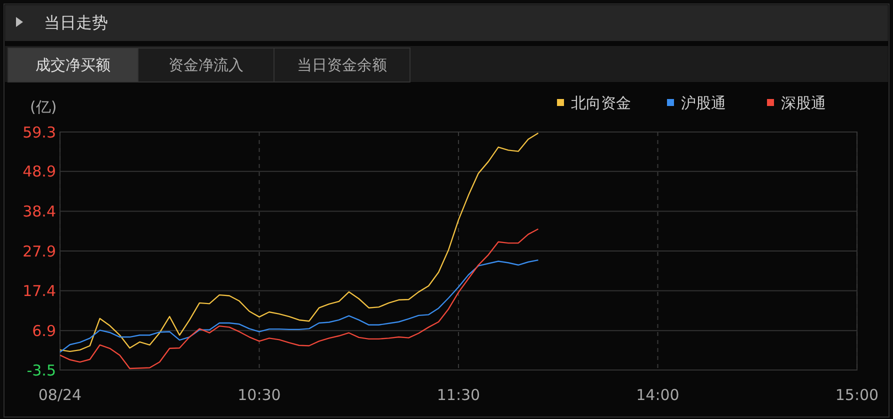  Describe the element at coordinates (60, 395) in the screenshot. I see `x-tick-label: 08/24` at that location.